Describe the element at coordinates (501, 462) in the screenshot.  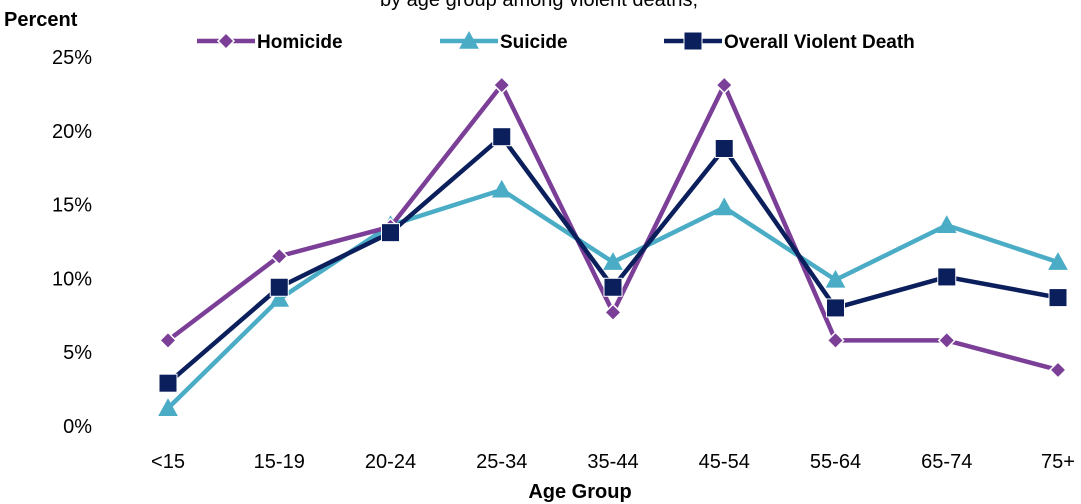
I see `x-tick-label: 25-34` at that location.